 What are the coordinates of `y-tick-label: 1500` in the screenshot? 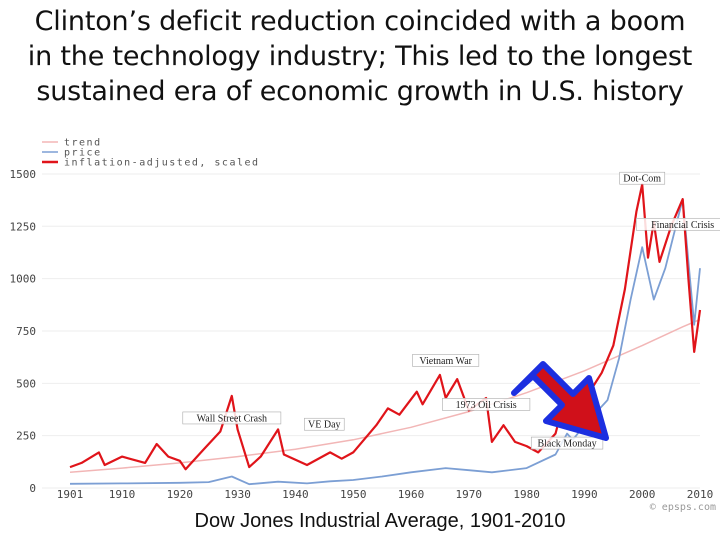 It's located at (23, 174).